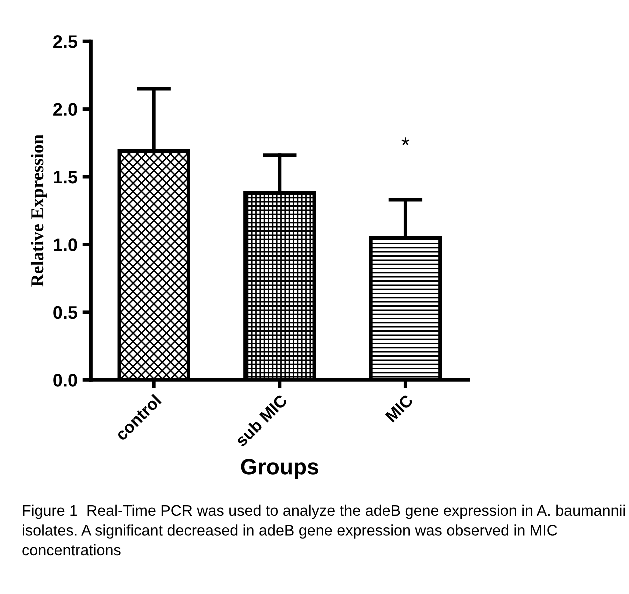 The width and height of the screenshot is (629, 594). What do you see at coordinates (261, 421) in the screenshot?
I see `x-tick-label: sub MIC` at bounding box center [261, 421].